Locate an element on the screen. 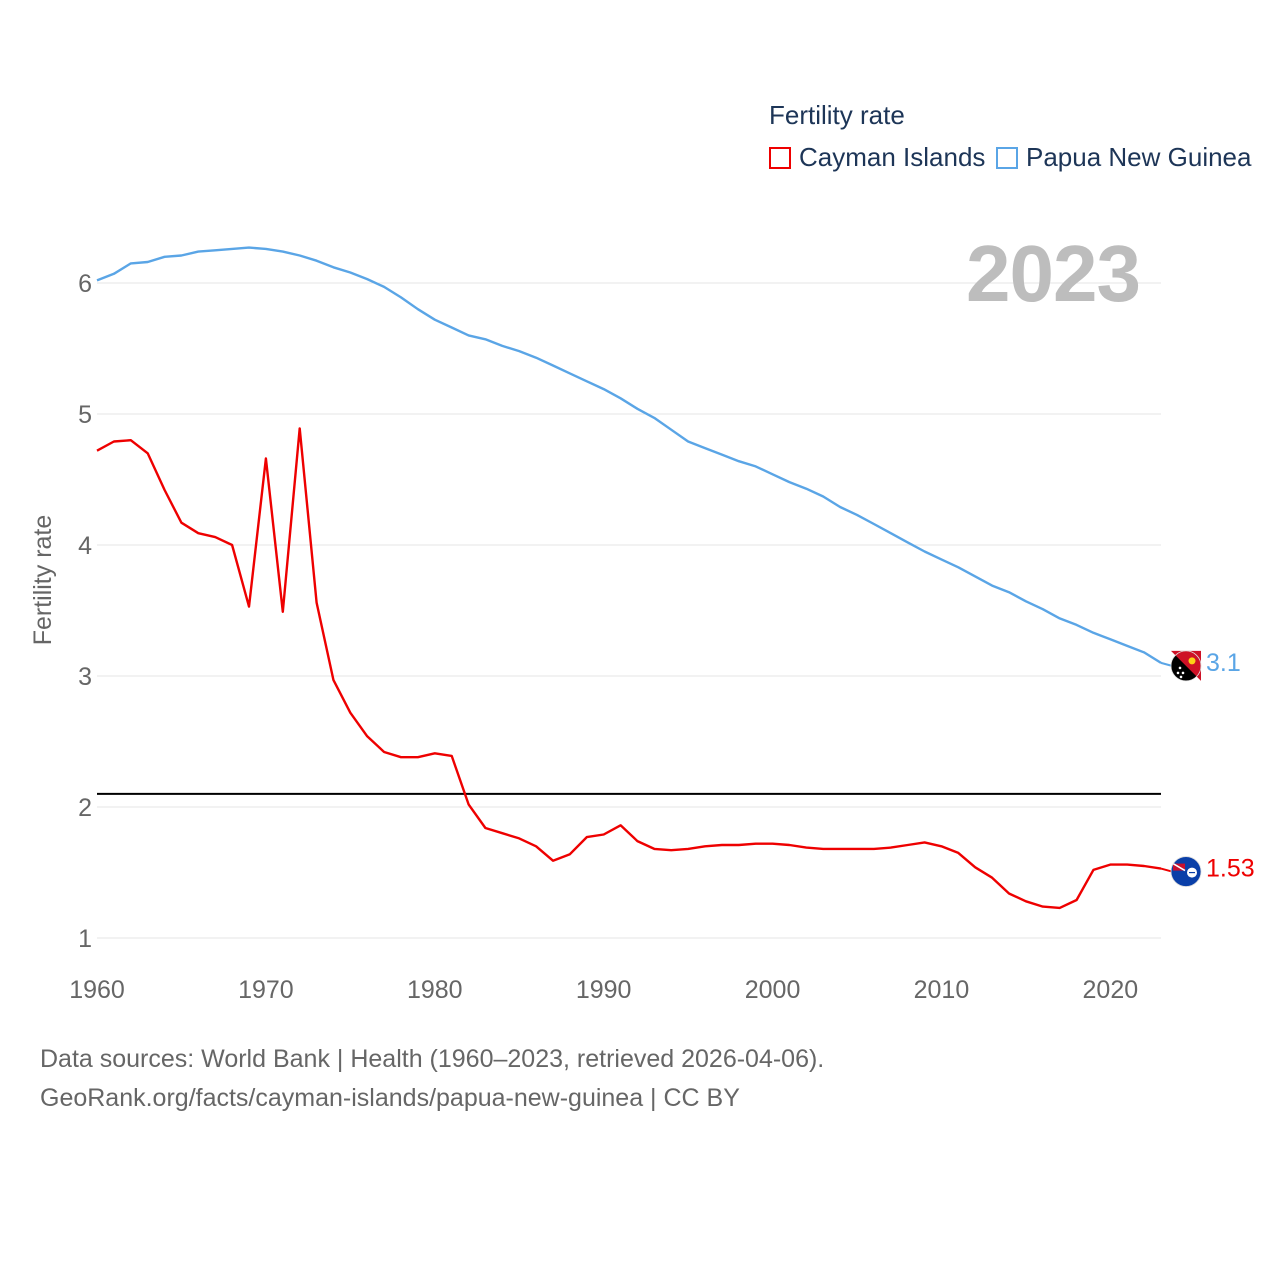  x-tick-label-2010: 2010 is located at coordinates (942, 990).